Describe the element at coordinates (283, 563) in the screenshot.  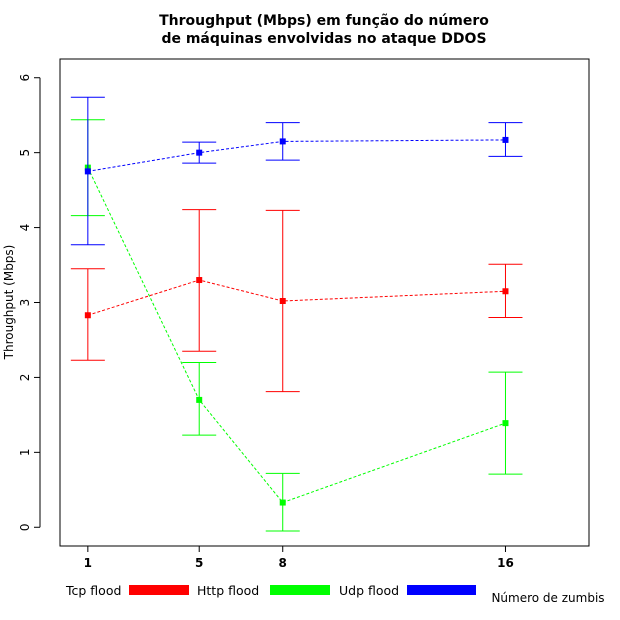
I see `x-tick-label-8: 8` at that location.